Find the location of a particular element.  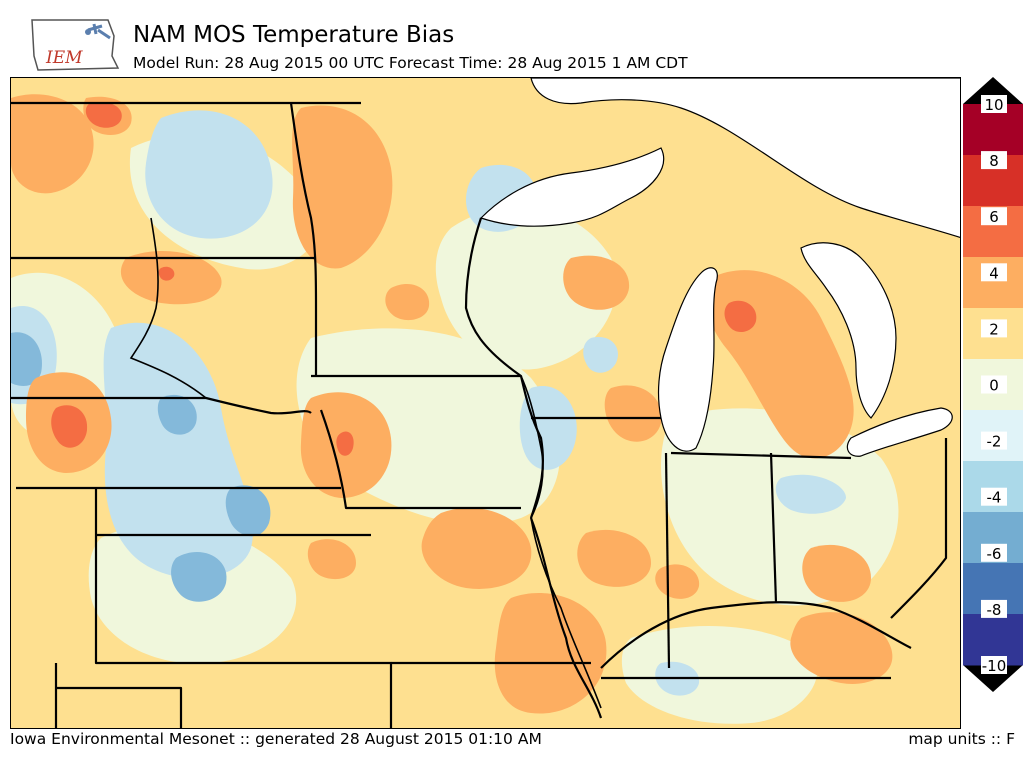

colorbar-tick-label: -6 is located at coordinates (994, 554).